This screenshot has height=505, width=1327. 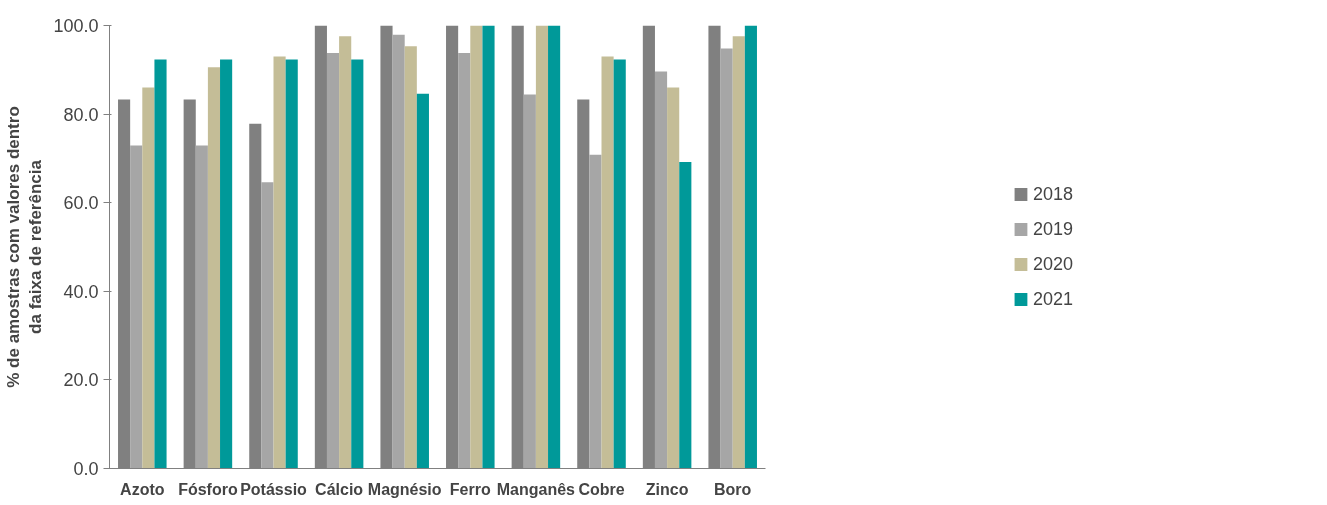 What do you see at coordinates (667, 489) in the screenshot?
I see `x-tick-label: Zinco` at bounding box center [667, 489].